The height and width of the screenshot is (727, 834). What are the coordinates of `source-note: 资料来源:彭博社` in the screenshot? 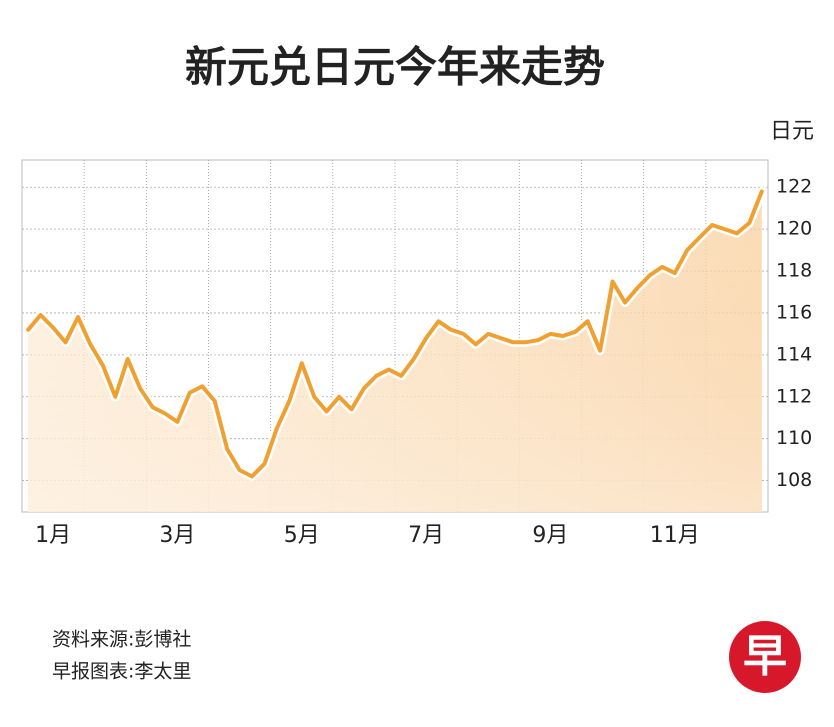 It's located at (121, 640).